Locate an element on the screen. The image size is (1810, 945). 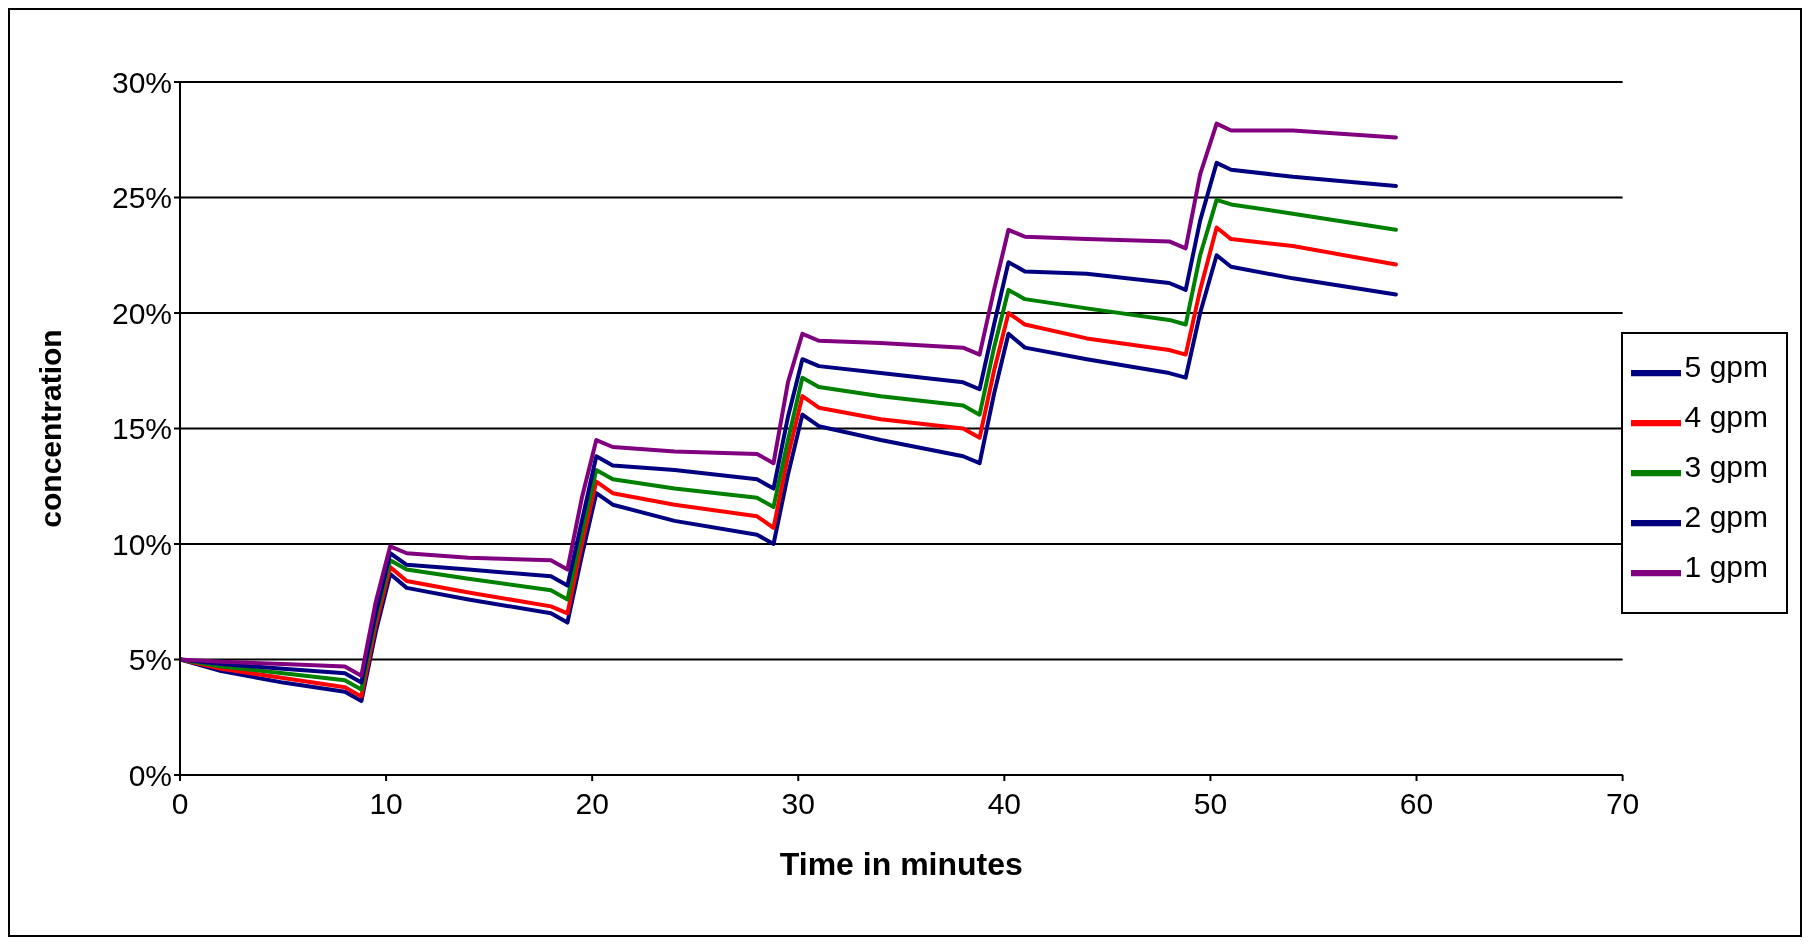
x-tick-label: 30 is located at coordinates (798, 804).